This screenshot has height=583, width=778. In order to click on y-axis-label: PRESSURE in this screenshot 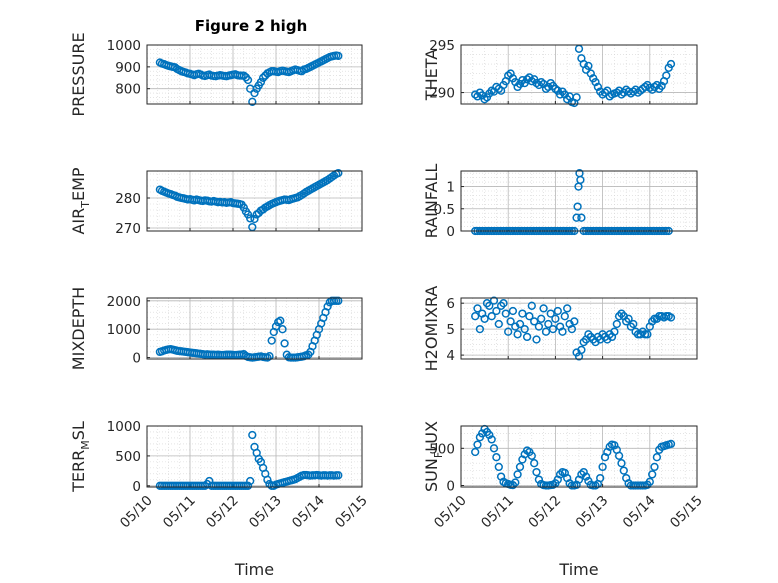, I will do `click(78, 74)`.